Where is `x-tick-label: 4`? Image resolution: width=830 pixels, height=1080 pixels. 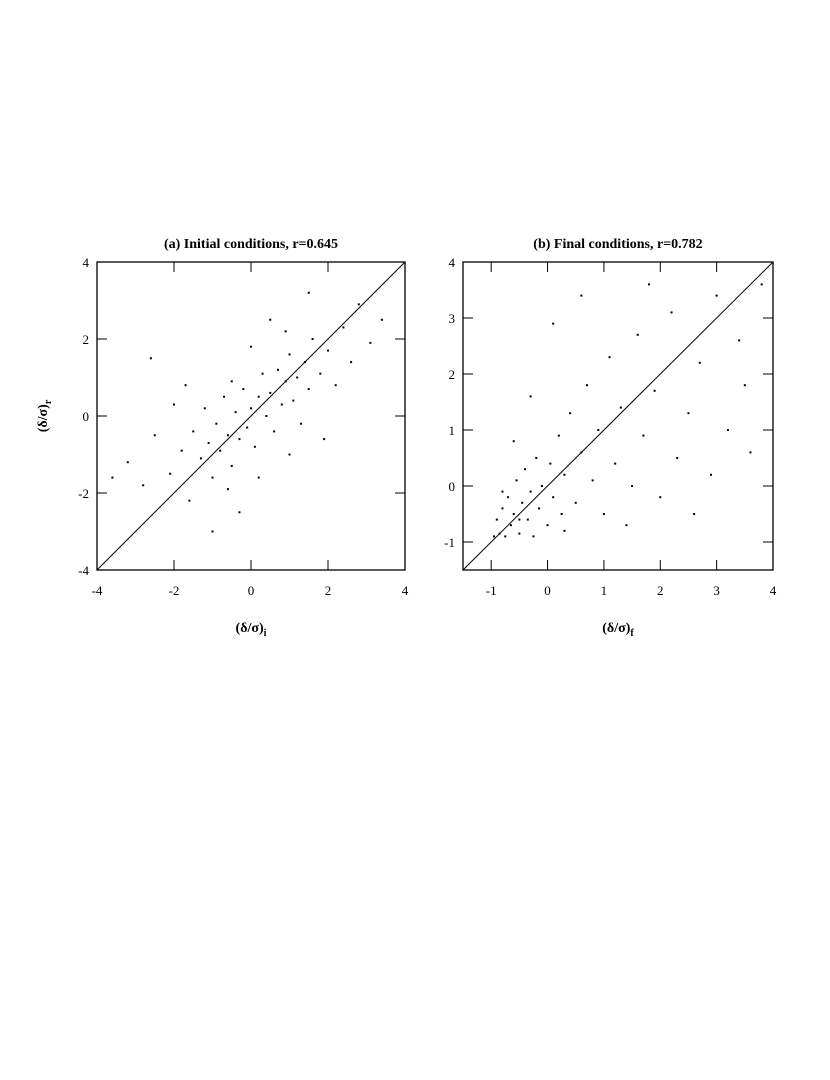
x-tick-label: 4 is located at coordinates (405, 590).